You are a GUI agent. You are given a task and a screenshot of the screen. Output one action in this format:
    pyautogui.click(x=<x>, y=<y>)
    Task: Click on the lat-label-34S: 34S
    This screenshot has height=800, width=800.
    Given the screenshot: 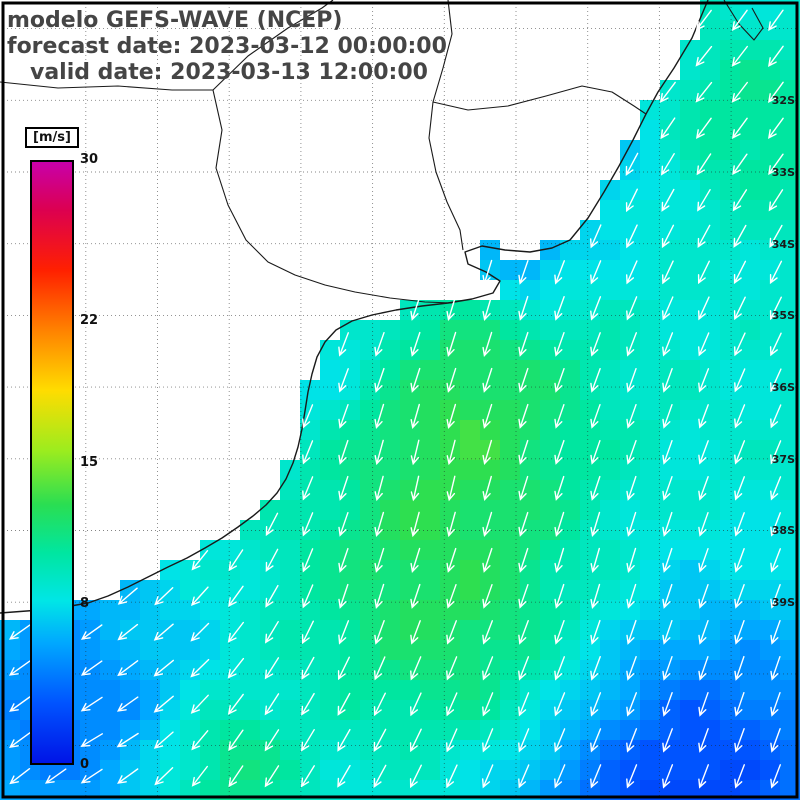 What is the action you would take?
    pyautogui.click(x=783, y=244)
    